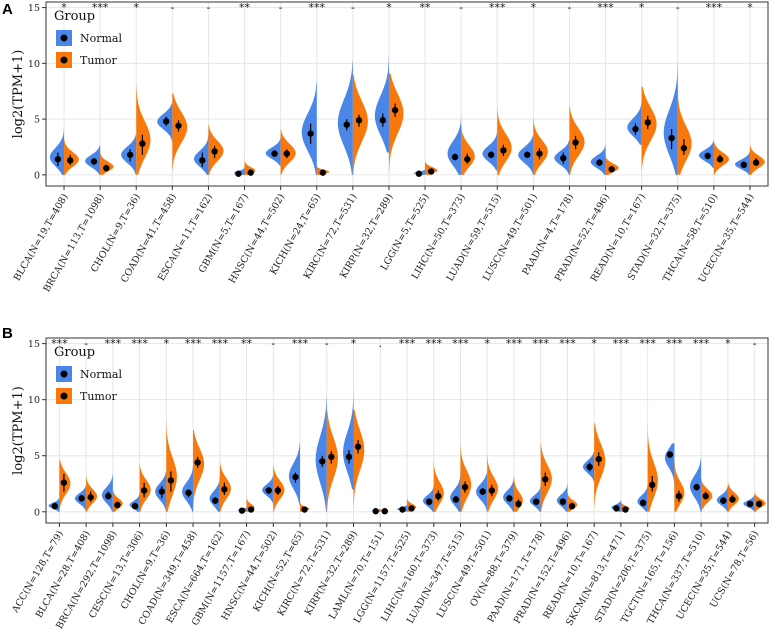 The image size is (770, 644). Describe the element at coordinates (98, 396) in the screenshot. I see `legend-label-tumor: Tumor` at that location.